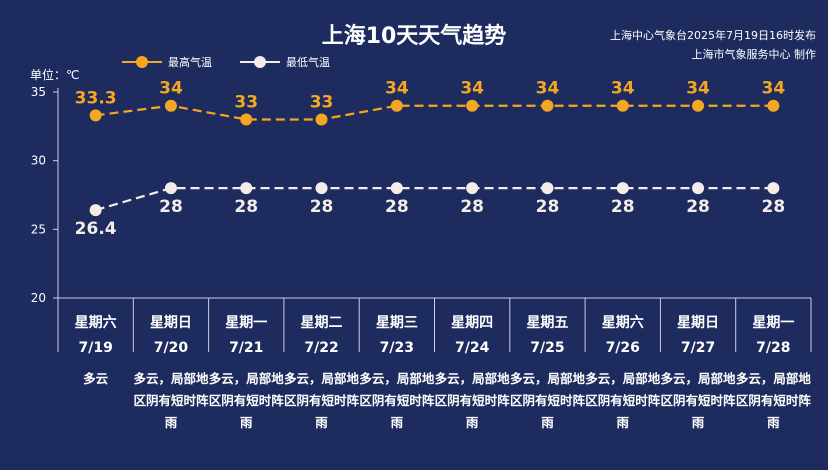 This screenshot has height=470, width=828. What do you see at coordinates (434, 112) in the screenshot?
I see `high-temp-line` at bounding box center [434, 112].